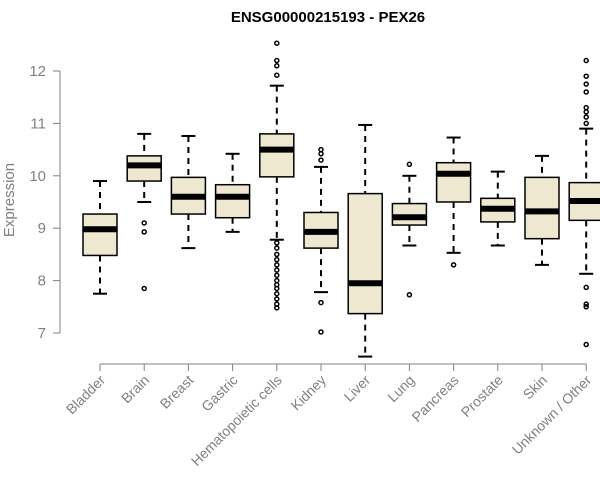 This screenshot has height=500, width=600. What do you see at coordinates (219, 393) in the screenshot?
I see `x-tick-label: Gastric` at bounding box center [219, 393].